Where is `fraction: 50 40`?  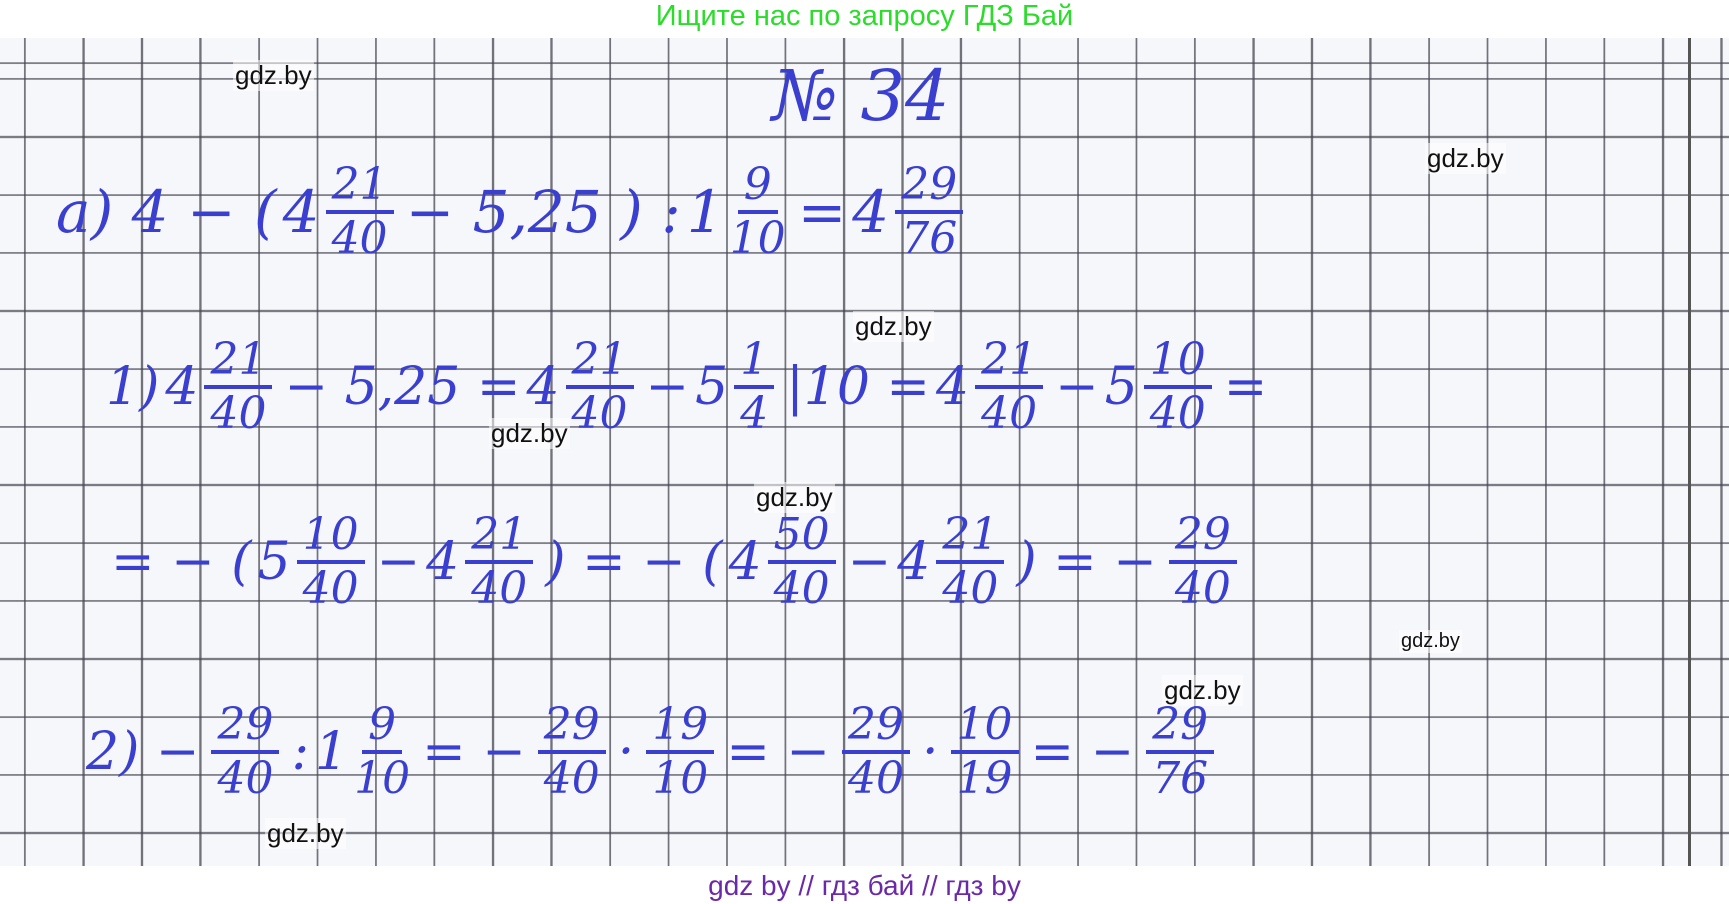 fraction: 50 40 is located at coordinates (801, 562).